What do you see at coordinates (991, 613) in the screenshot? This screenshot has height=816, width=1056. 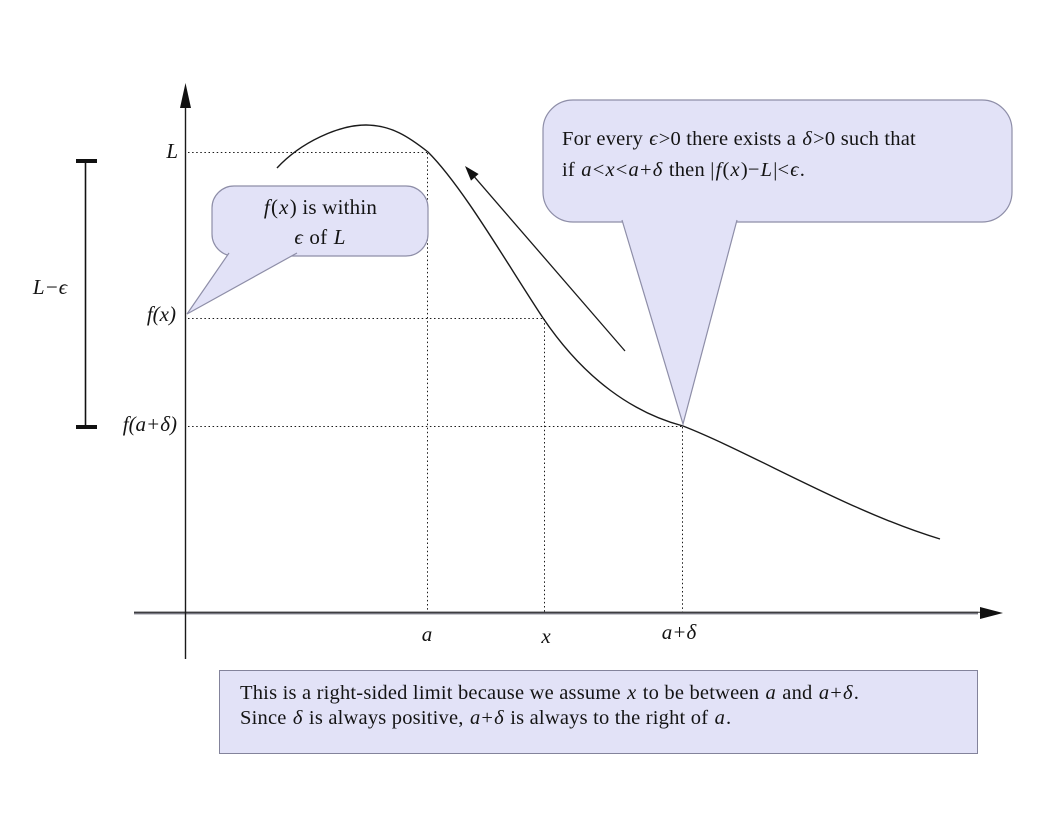 I see `x-axis-arrowhead-icon` at bounding box center [991, 613].